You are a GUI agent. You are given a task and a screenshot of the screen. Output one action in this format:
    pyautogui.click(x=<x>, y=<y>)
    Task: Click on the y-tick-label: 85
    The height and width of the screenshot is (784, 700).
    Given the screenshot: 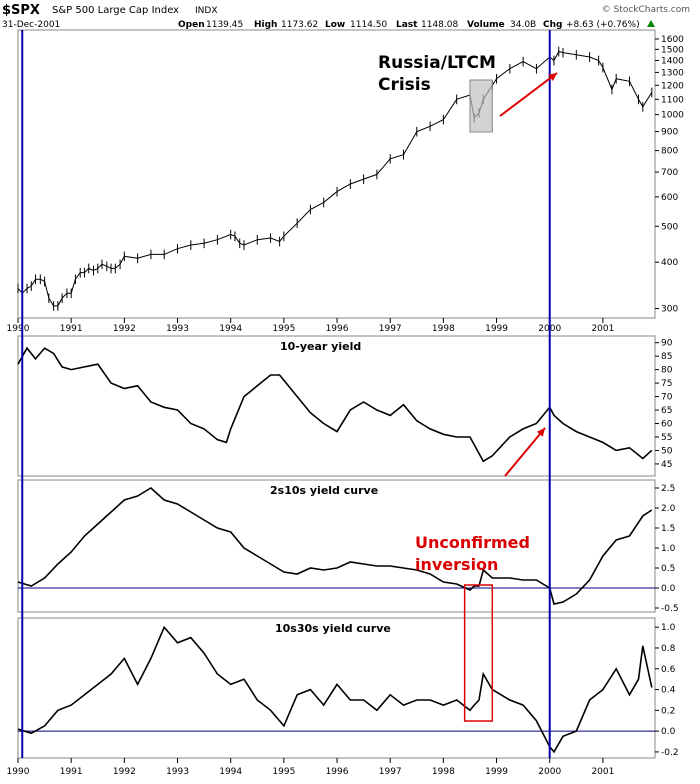 What is the action you would take?
    pyautogui.click(x=666, y=357)
    